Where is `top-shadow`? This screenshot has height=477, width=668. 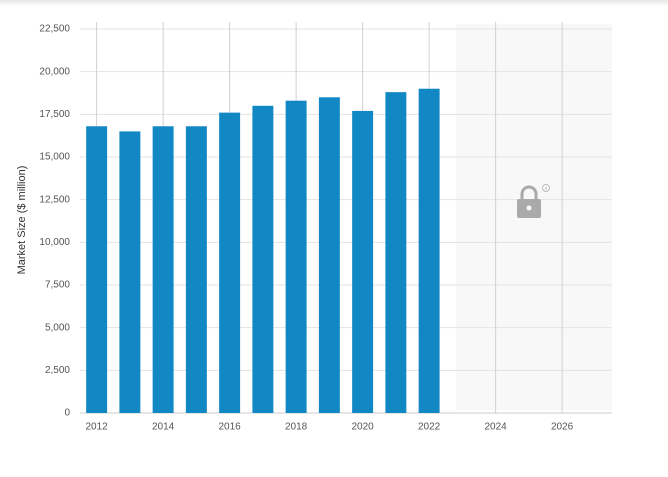
top-shadow is located at coordinates (334, 3).